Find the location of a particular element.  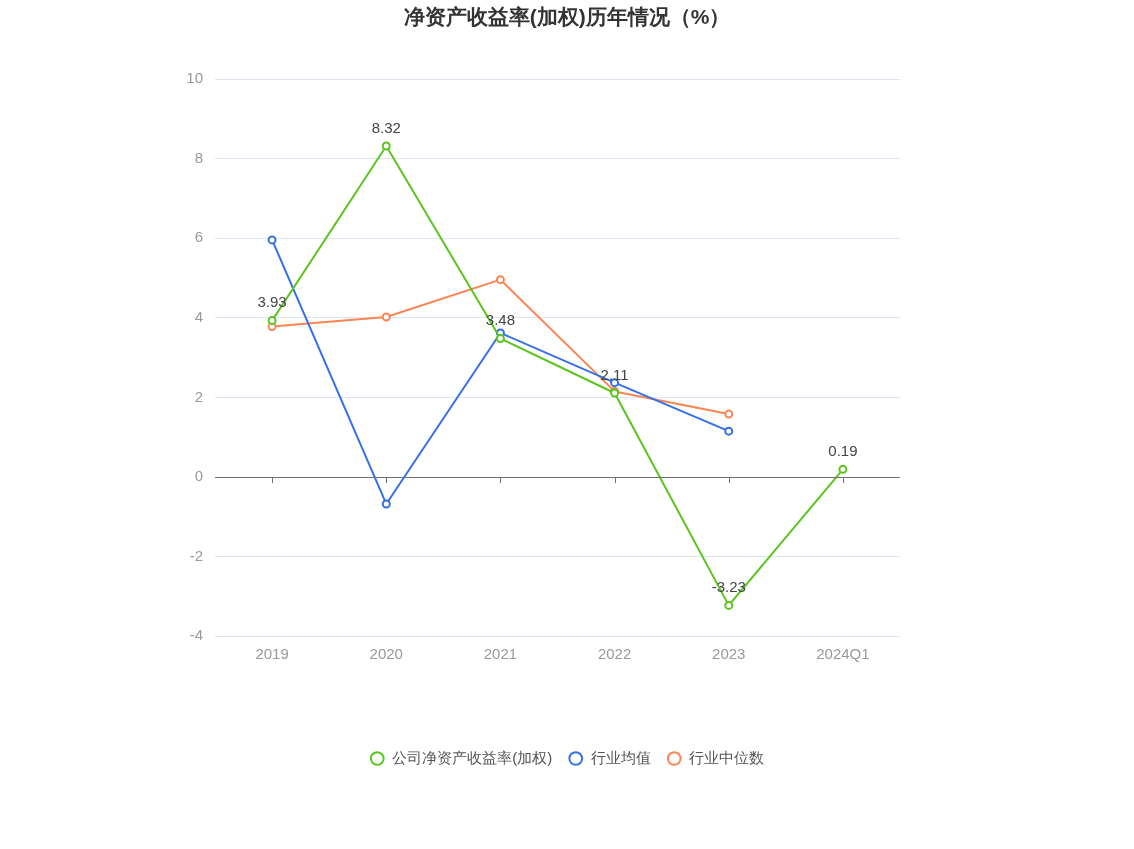

x-tick-label: 2021 is located at coordinates (500, 654).